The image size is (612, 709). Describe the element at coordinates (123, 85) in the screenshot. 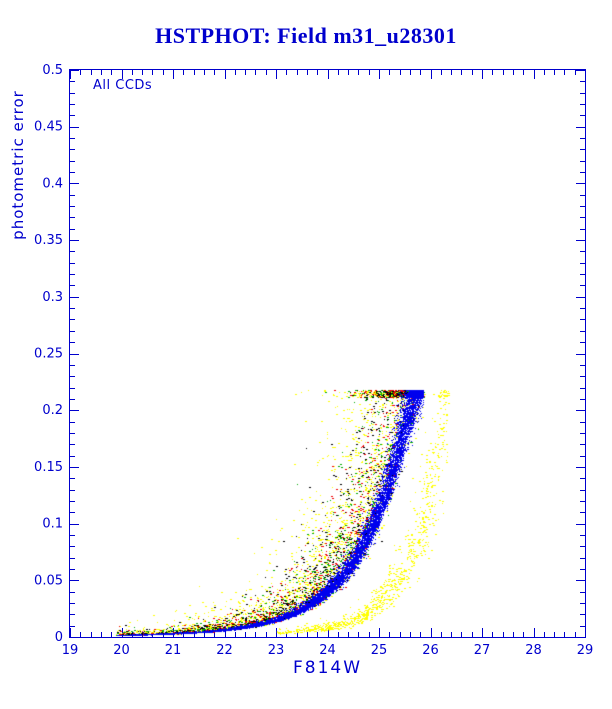

I see `inset-label: All CCDs` at that location.